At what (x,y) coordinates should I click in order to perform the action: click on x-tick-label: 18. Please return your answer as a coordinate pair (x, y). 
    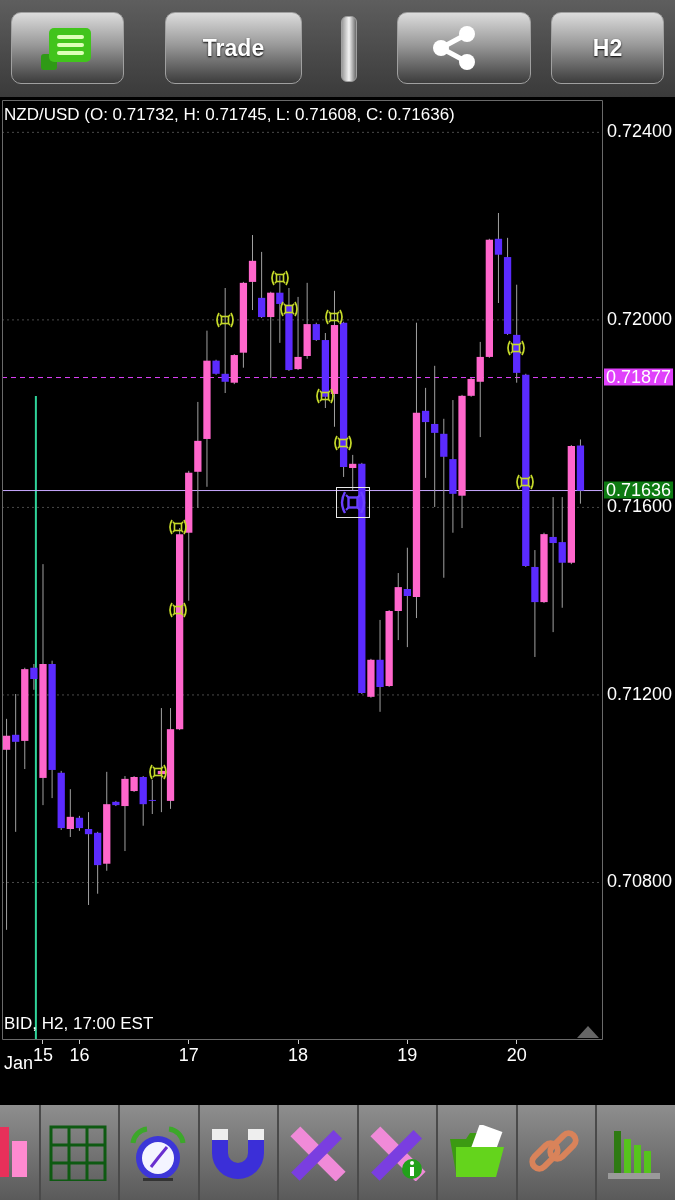
    Looking at the image, I should click on (298, 1054).